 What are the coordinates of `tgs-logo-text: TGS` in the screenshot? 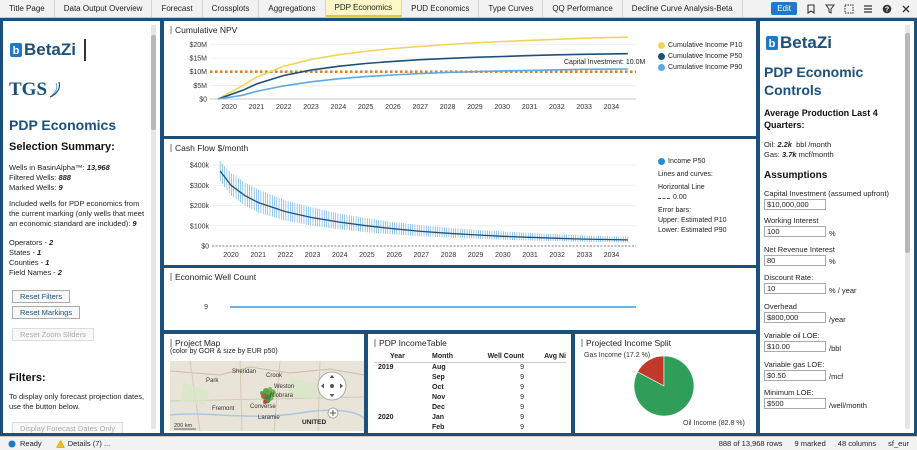 It's located at (28, 89).